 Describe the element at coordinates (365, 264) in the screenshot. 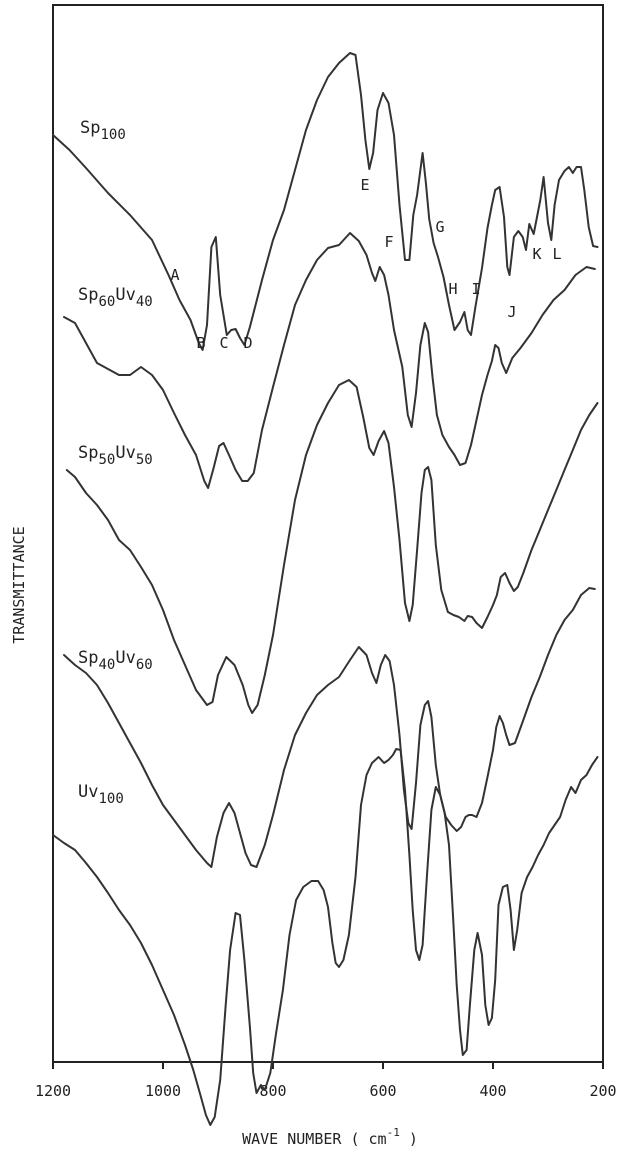

I see `peak-labels: A B C D E F G H I J K L` at that location.